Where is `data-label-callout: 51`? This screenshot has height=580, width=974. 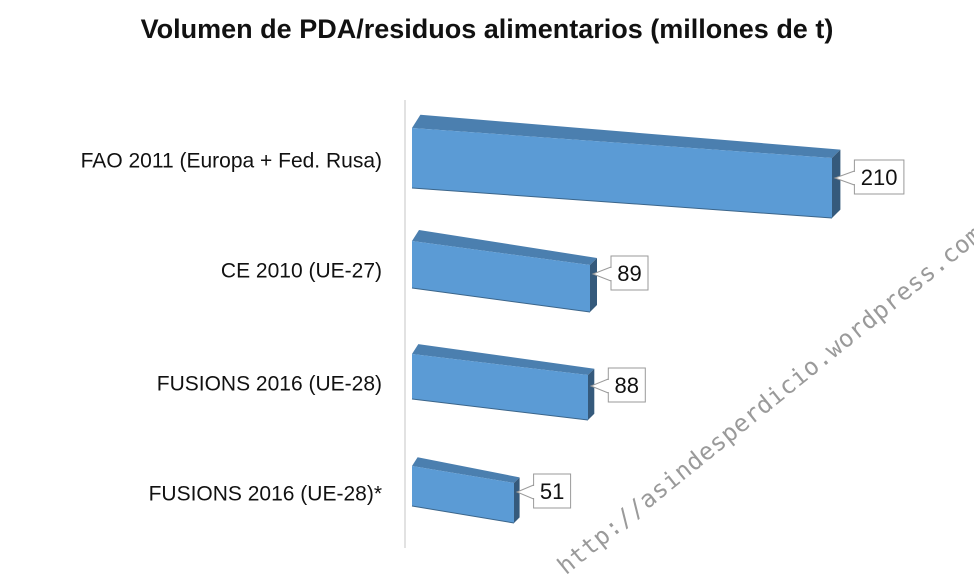 data-label-callout: 51 is located at coordinates (543, 491).